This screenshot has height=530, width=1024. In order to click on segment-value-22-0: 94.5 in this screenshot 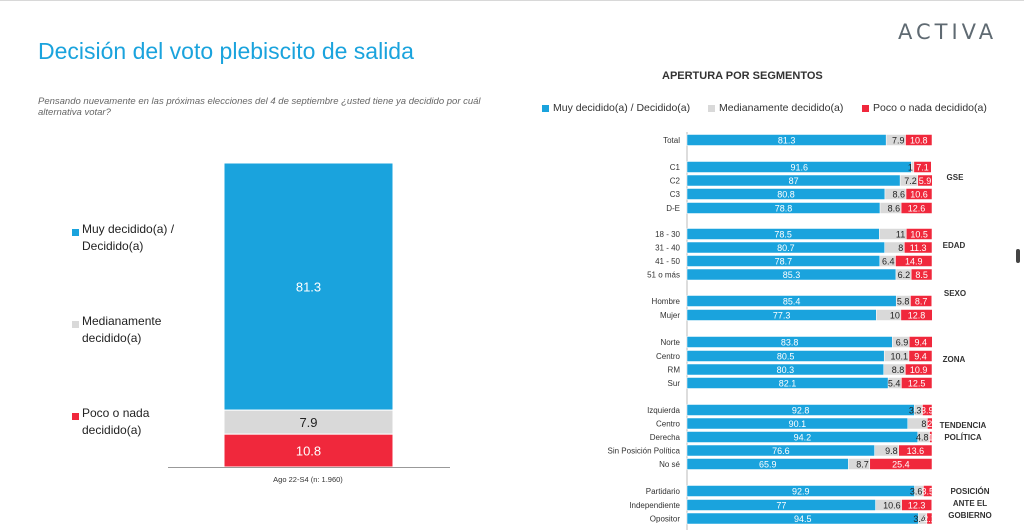, I will do `click(803, 519)`.